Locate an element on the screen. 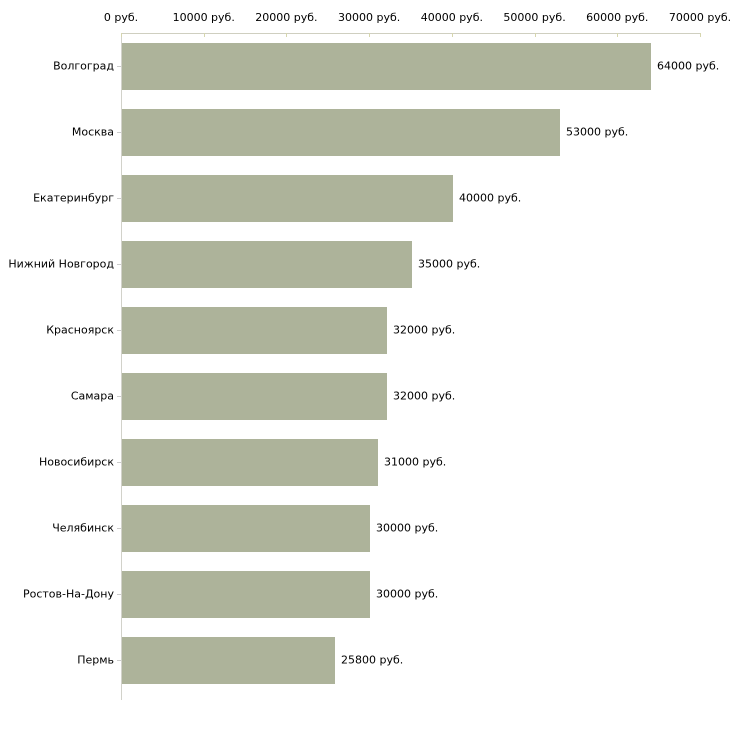 The image size is (730, 730). category-label: Пермь is located at coordinates (95, 660).